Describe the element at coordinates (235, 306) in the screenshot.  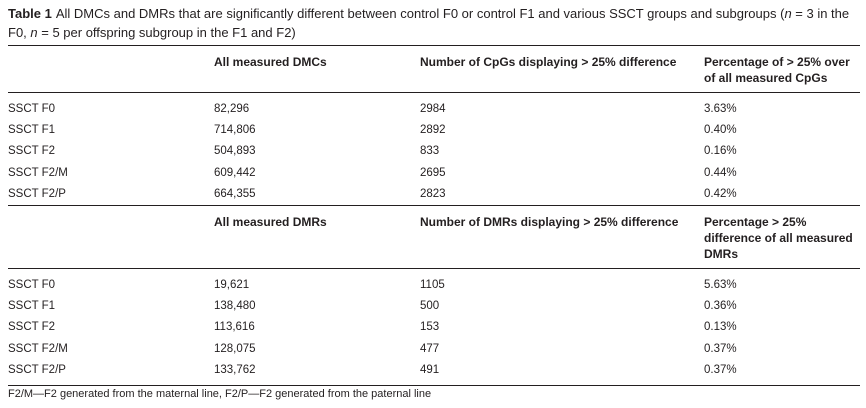
I see `table-cell: 138,480` at that location.